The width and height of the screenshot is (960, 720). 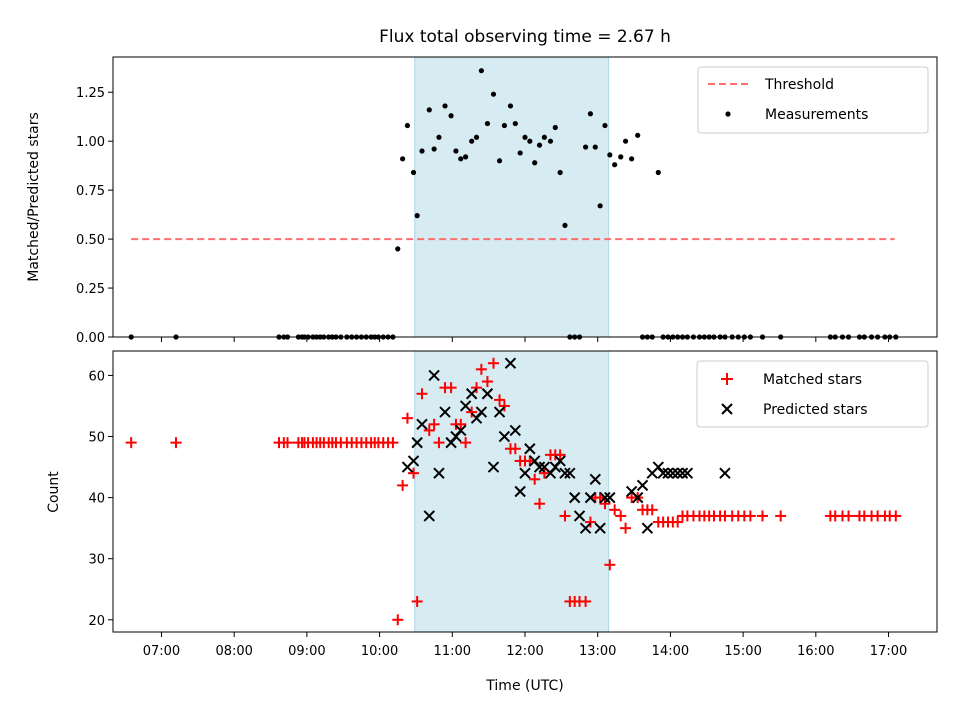 What do you see at coordinates (812, 380) in the screenshot?
I see `legend-matched-label: Matched stars` at bounding box center [812, 380].